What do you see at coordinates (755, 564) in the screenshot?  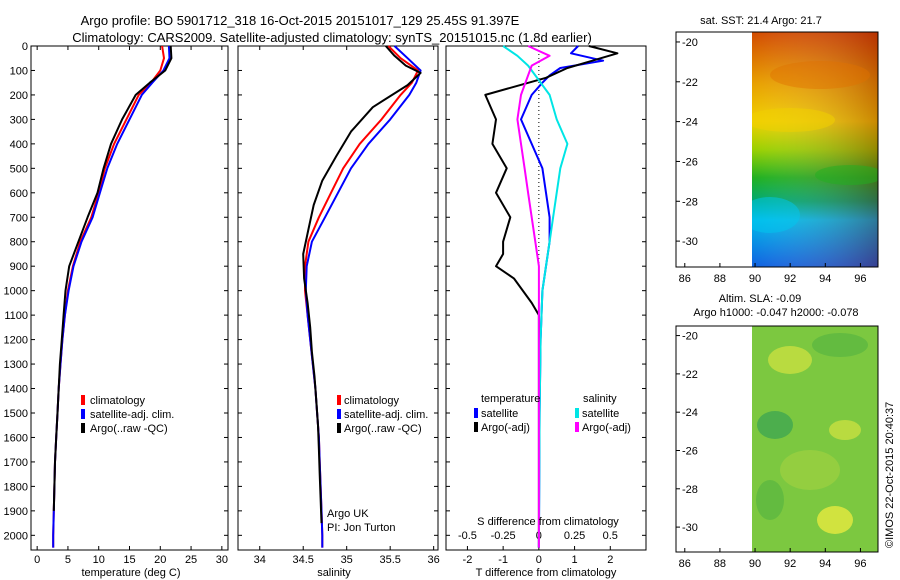 I see `longitude-tick-label: 90` at bounding box center [755, 564].